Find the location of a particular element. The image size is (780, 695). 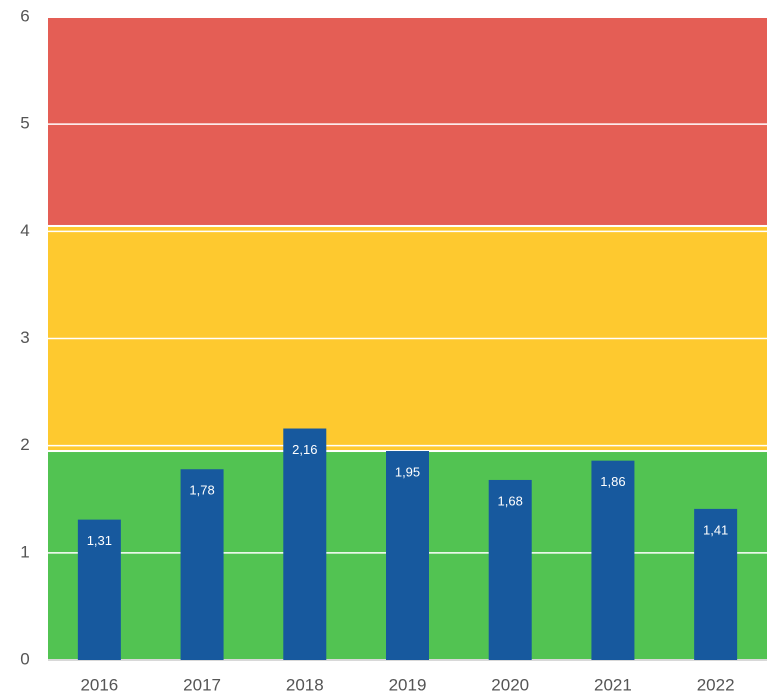

y-tick-label: 5 is located at coordinates (24, 123).